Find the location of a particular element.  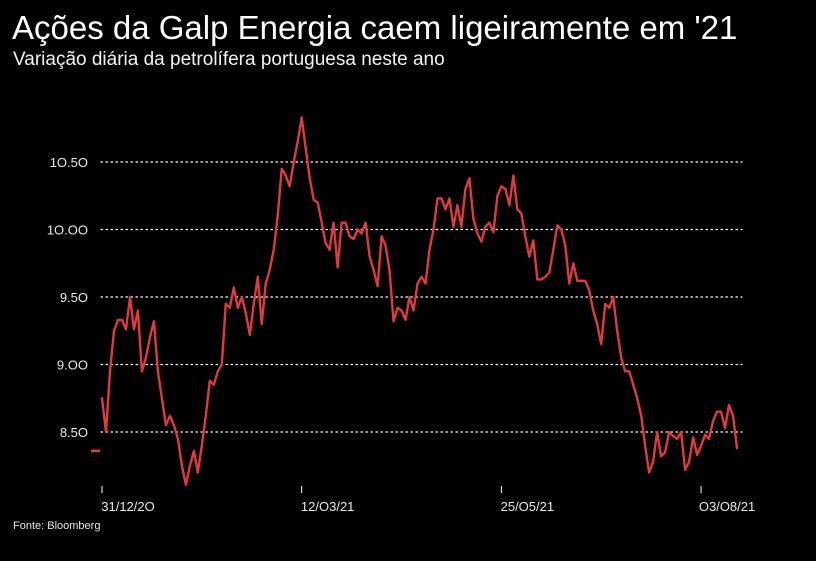

y-tick-label: 8.5O is located at coordinates (74, 432).